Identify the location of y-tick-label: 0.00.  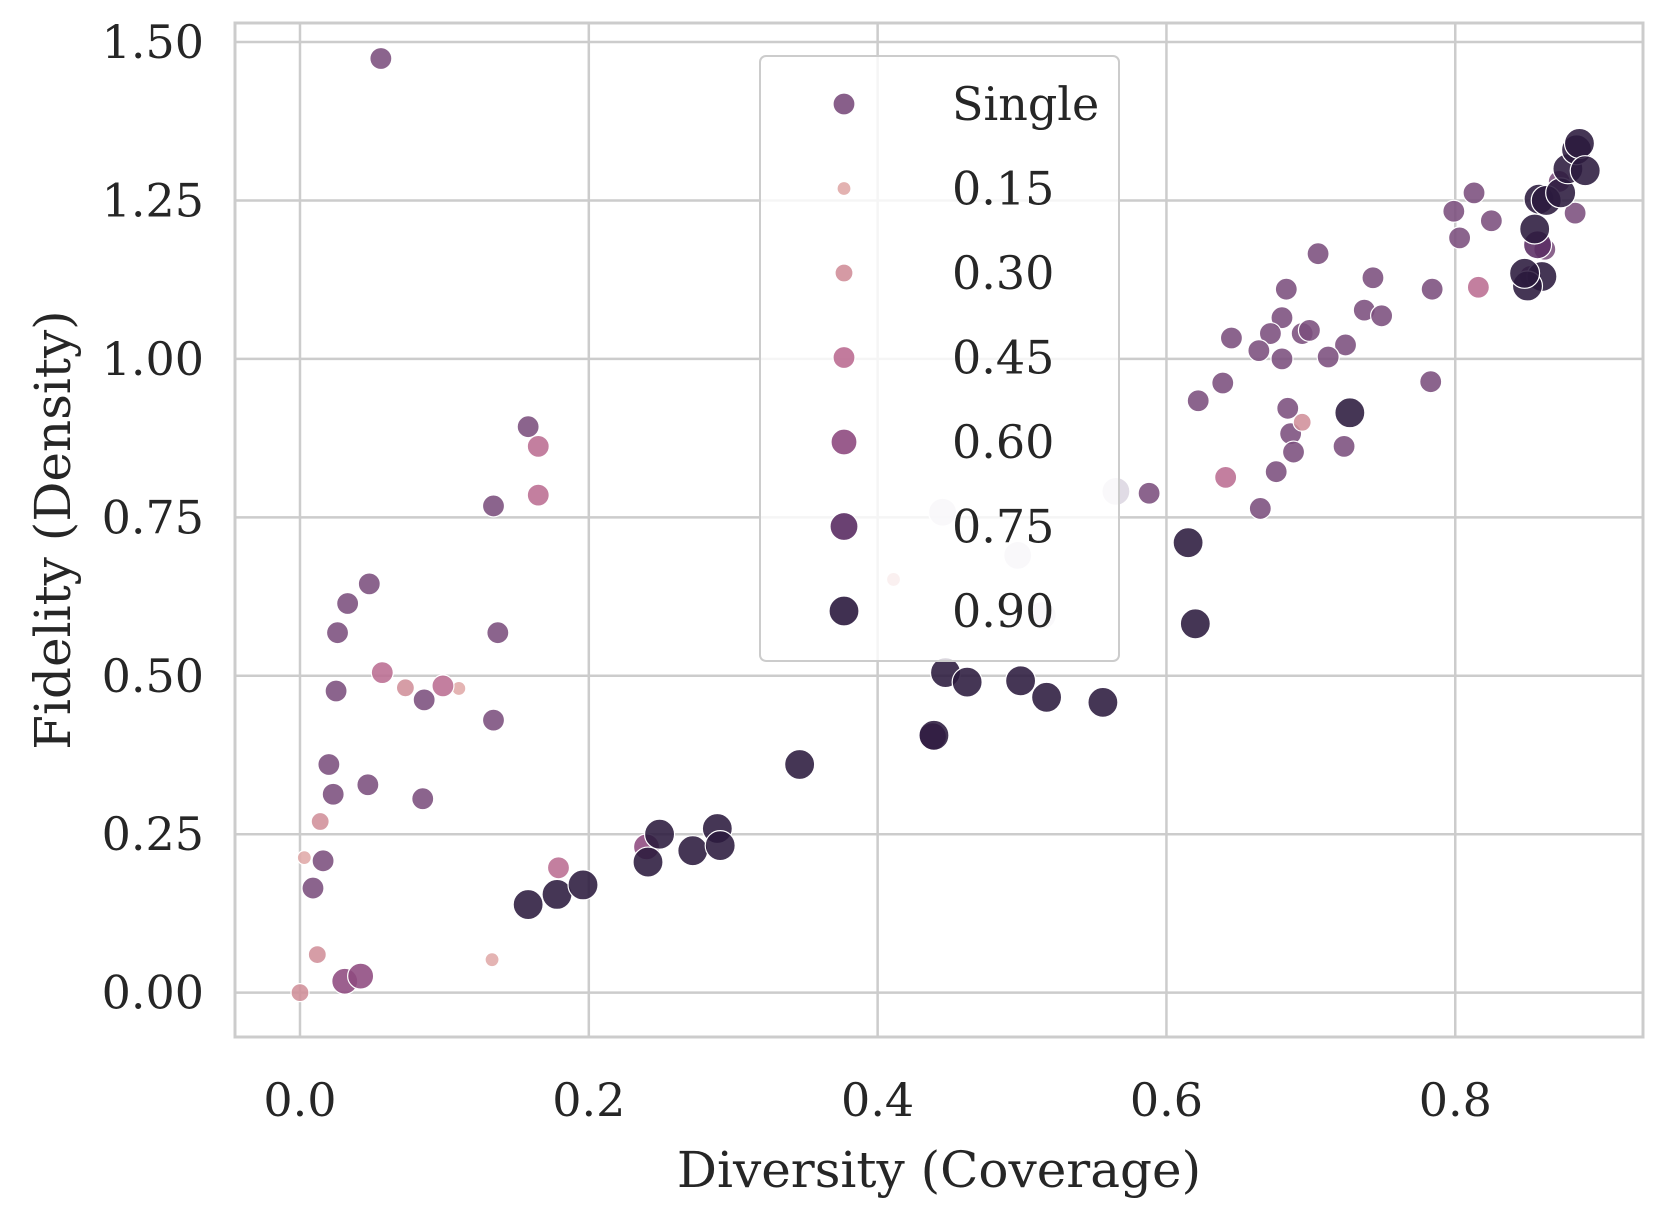
(153, 993).